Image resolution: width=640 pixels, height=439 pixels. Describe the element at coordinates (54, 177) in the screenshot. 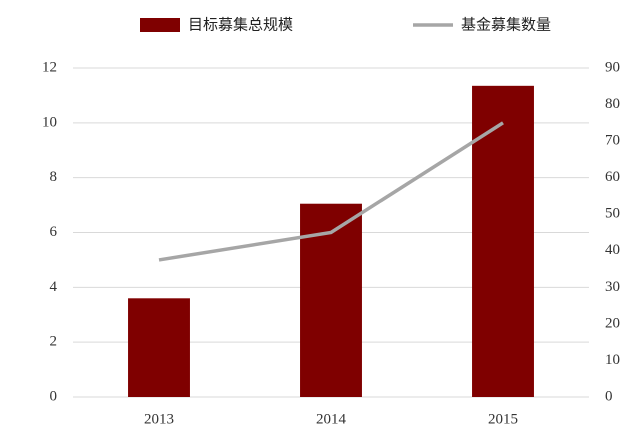

I see `y-tick-label: 8` at that location.